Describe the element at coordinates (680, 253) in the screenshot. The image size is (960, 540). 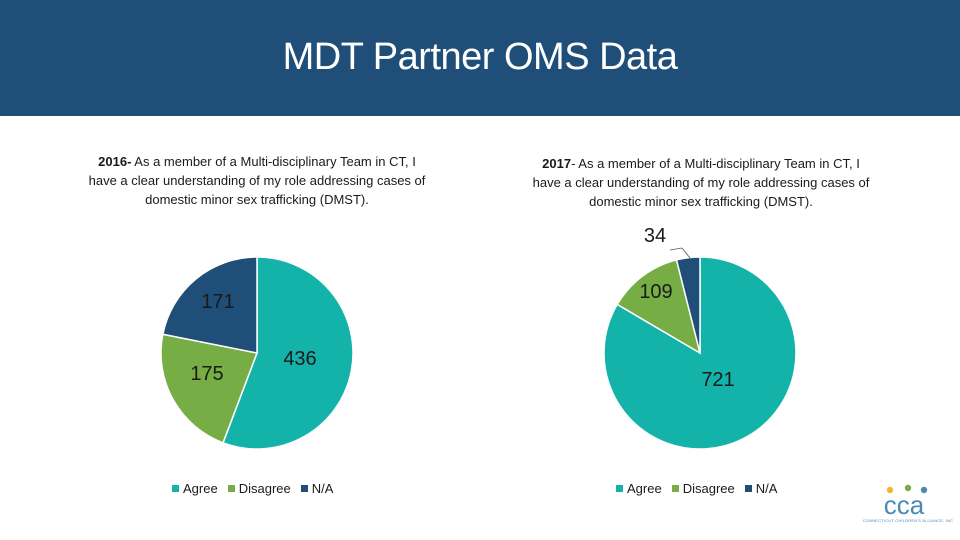
I see `pie-2017-callout-line` at that location.